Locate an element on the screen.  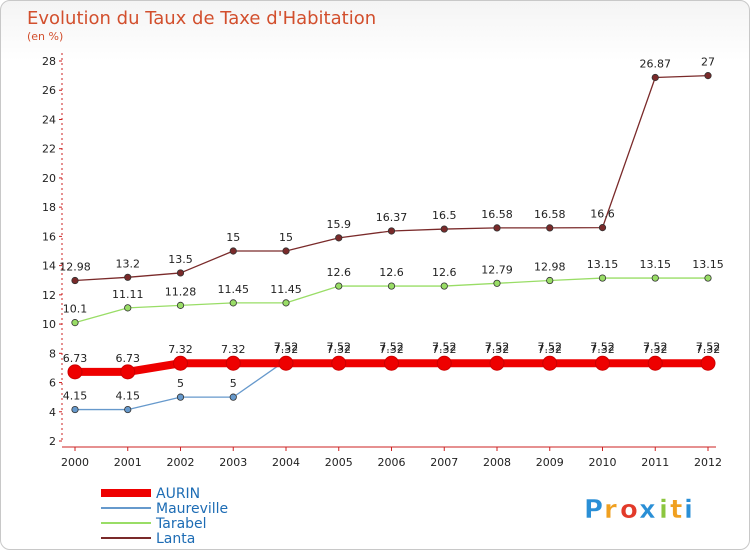
data-label-lanta: 26.87 is located at coordinates (656, 64).